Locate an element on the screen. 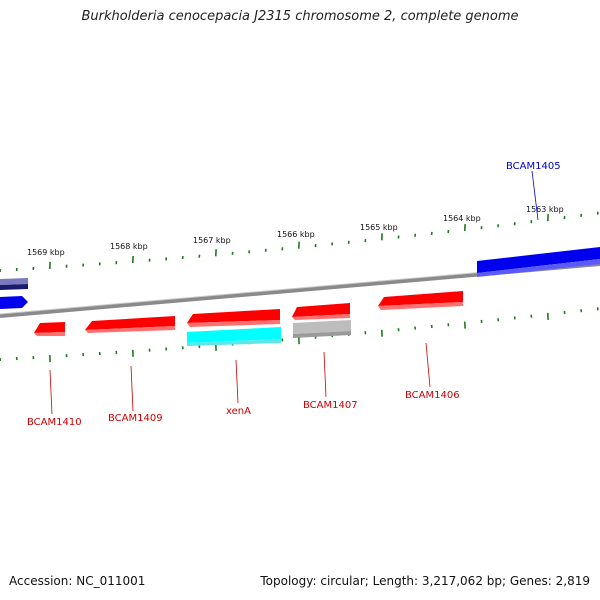 The image size is (600, 600). scale-ticks-upper is located at coordinates (299, 242).